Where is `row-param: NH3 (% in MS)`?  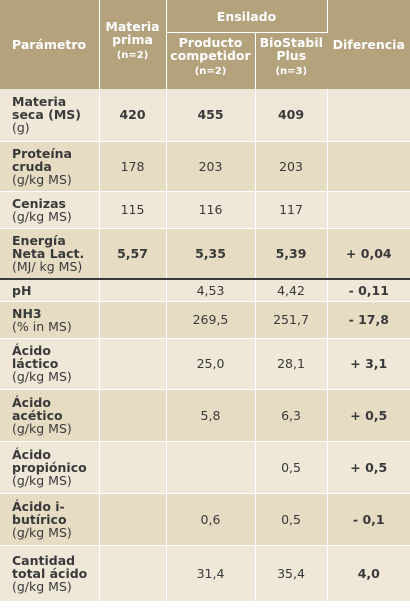
row-param: NH3 (% in MS) is located at coordinates (50, 320).